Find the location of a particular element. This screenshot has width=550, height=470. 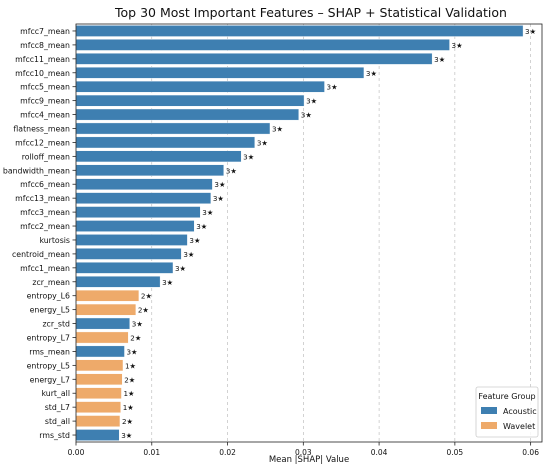

legend: Feature Group Acoustic Wavelet is located at coordinates (507, 412).